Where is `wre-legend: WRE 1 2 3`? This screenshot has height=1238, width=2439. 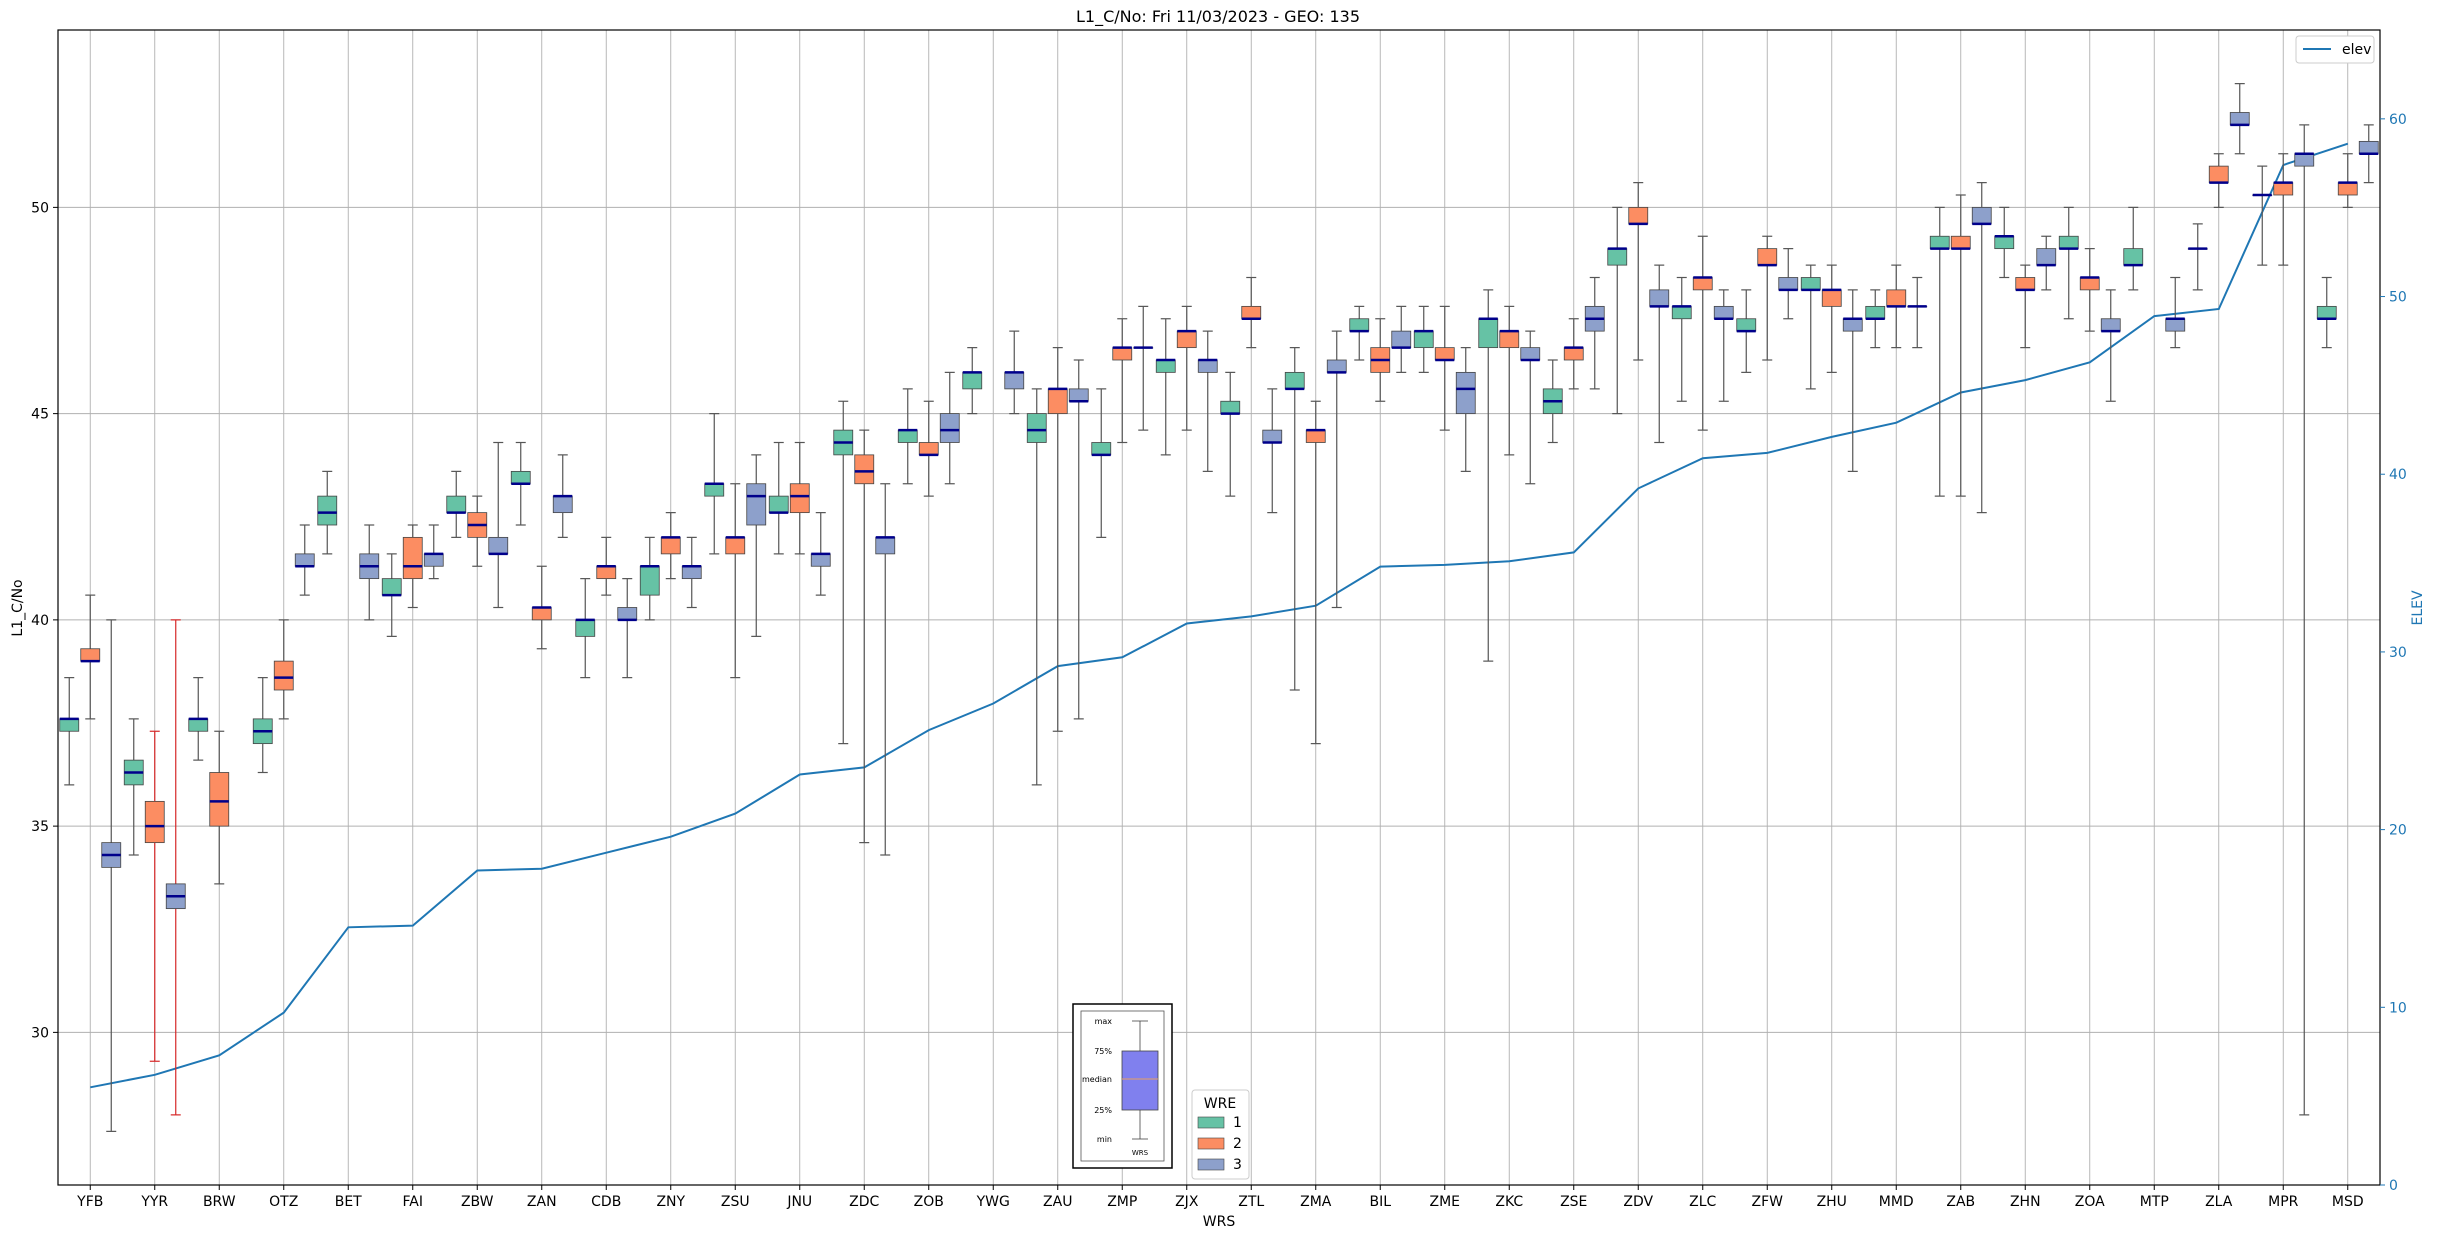 wre-legend: WRE 1 2 3 is located at coordinates (1220, 1134).